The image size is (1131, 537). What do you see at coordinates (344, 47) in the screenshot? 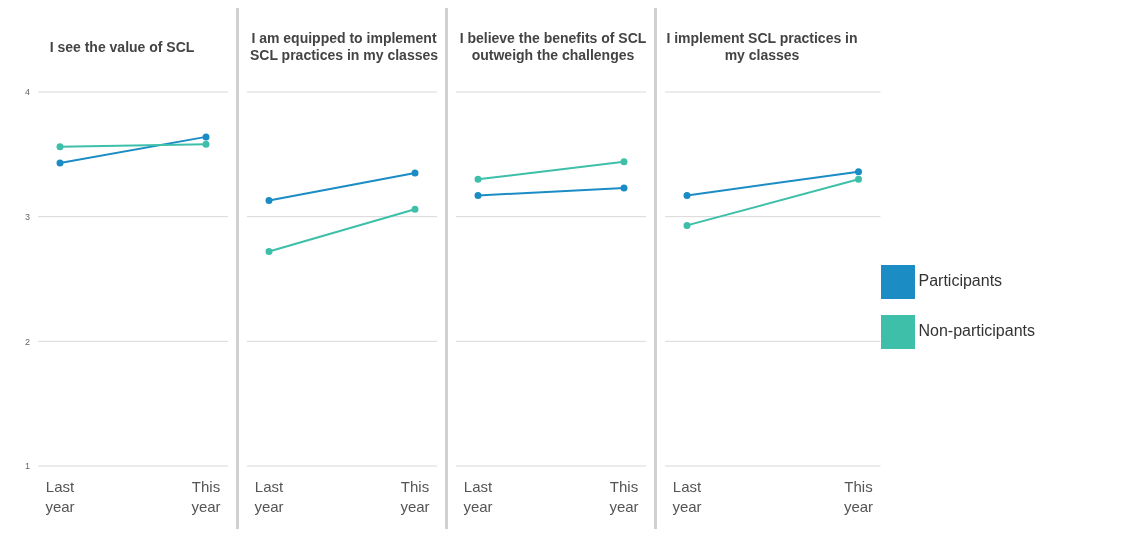
I see `chart-title: I am equipped to implement SCL practices in my classes` at bounding box center [344, 47].